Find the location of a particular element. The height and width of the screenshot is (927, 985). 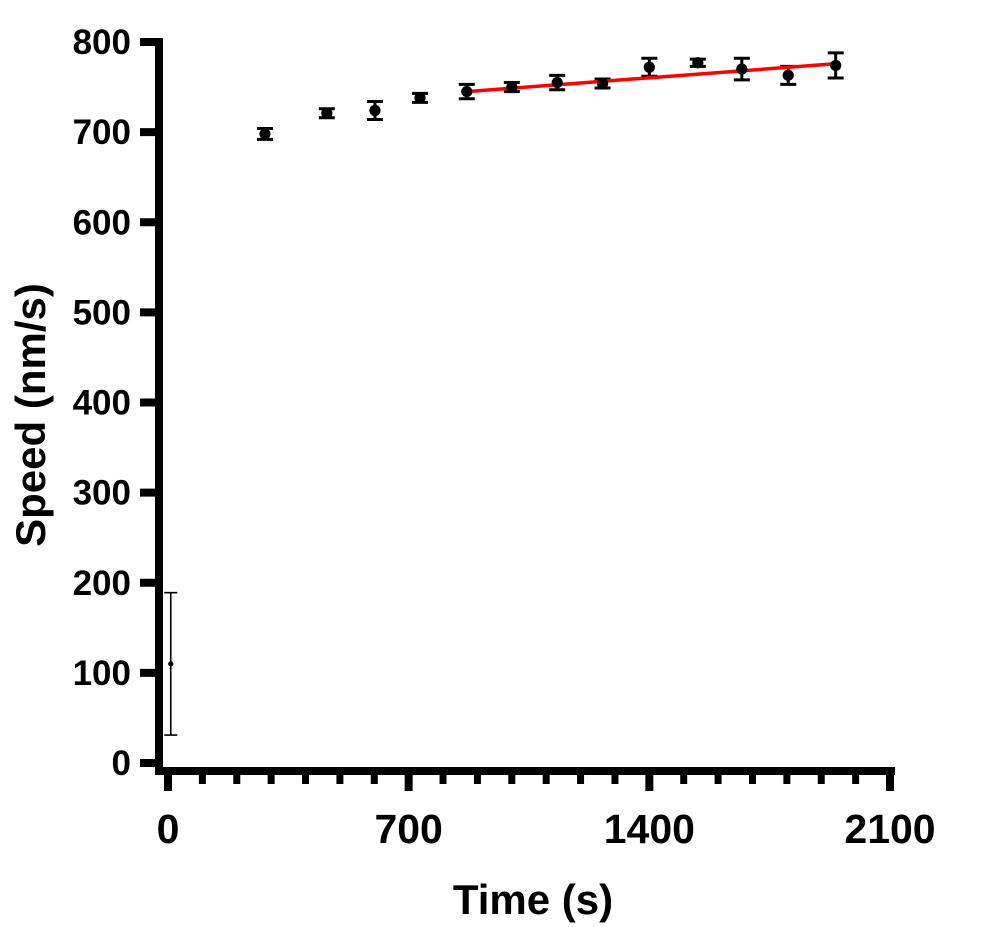

y-axis-tick-label: 0 is located at coordinates (121, 763).